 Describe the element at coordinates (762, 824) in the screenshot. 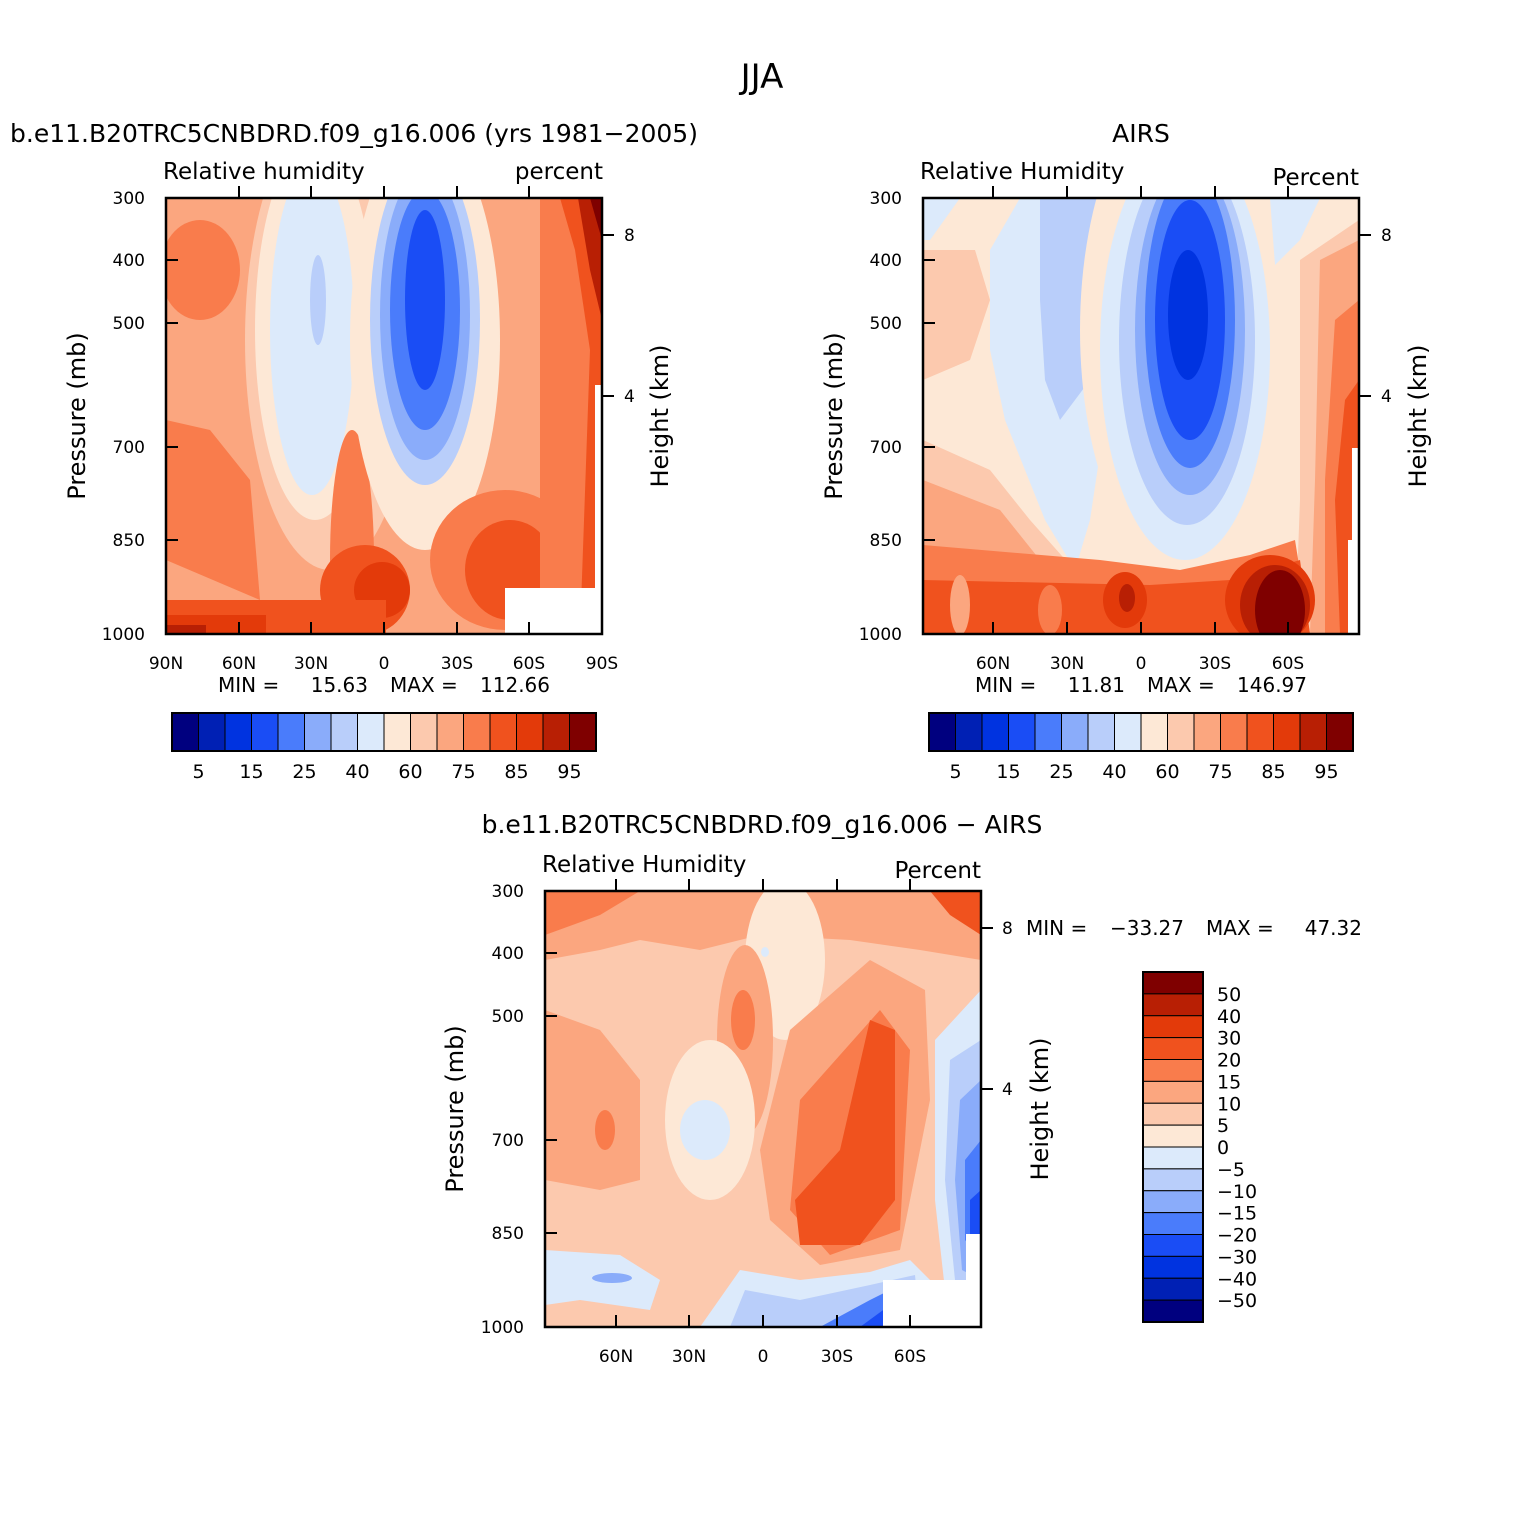

I see `panel-title: b.e11.B20TRC5CNBDRD.f09_g16.006 − AIRS` at that location.